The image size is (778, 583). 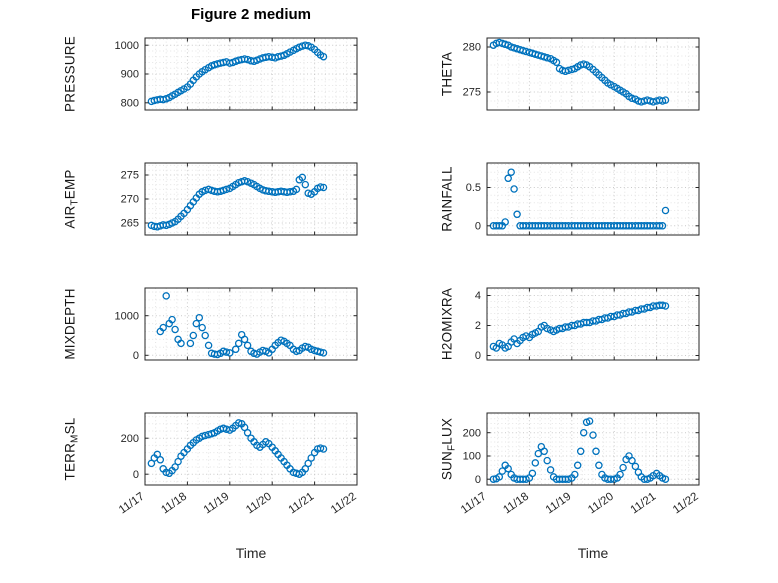 I want to click on subplot-air-temp: AIRTEMP 265 270 275, so click(x=216, y=224).